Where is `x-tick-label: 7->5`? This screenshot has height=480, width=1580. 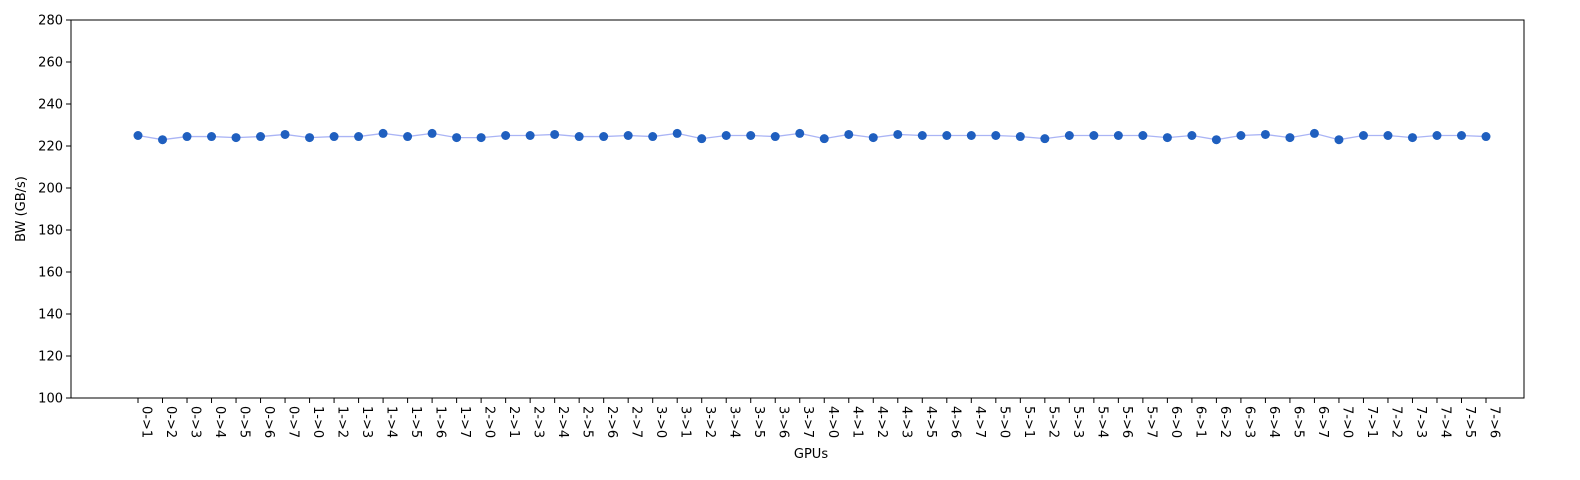 x-tick-label: 7->5 is located at coordinates (1469, 422).